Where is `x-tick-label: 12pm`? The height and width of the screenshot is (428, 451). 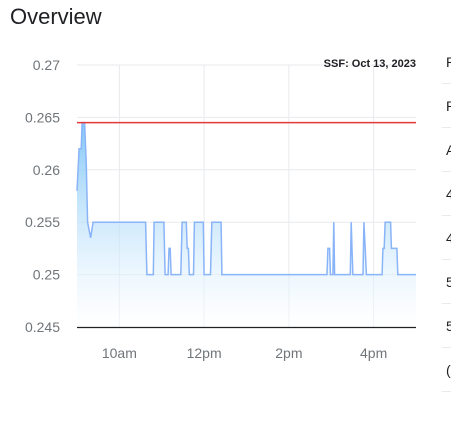
x-tick-label: 12pm is located at coordinates (204, 353).